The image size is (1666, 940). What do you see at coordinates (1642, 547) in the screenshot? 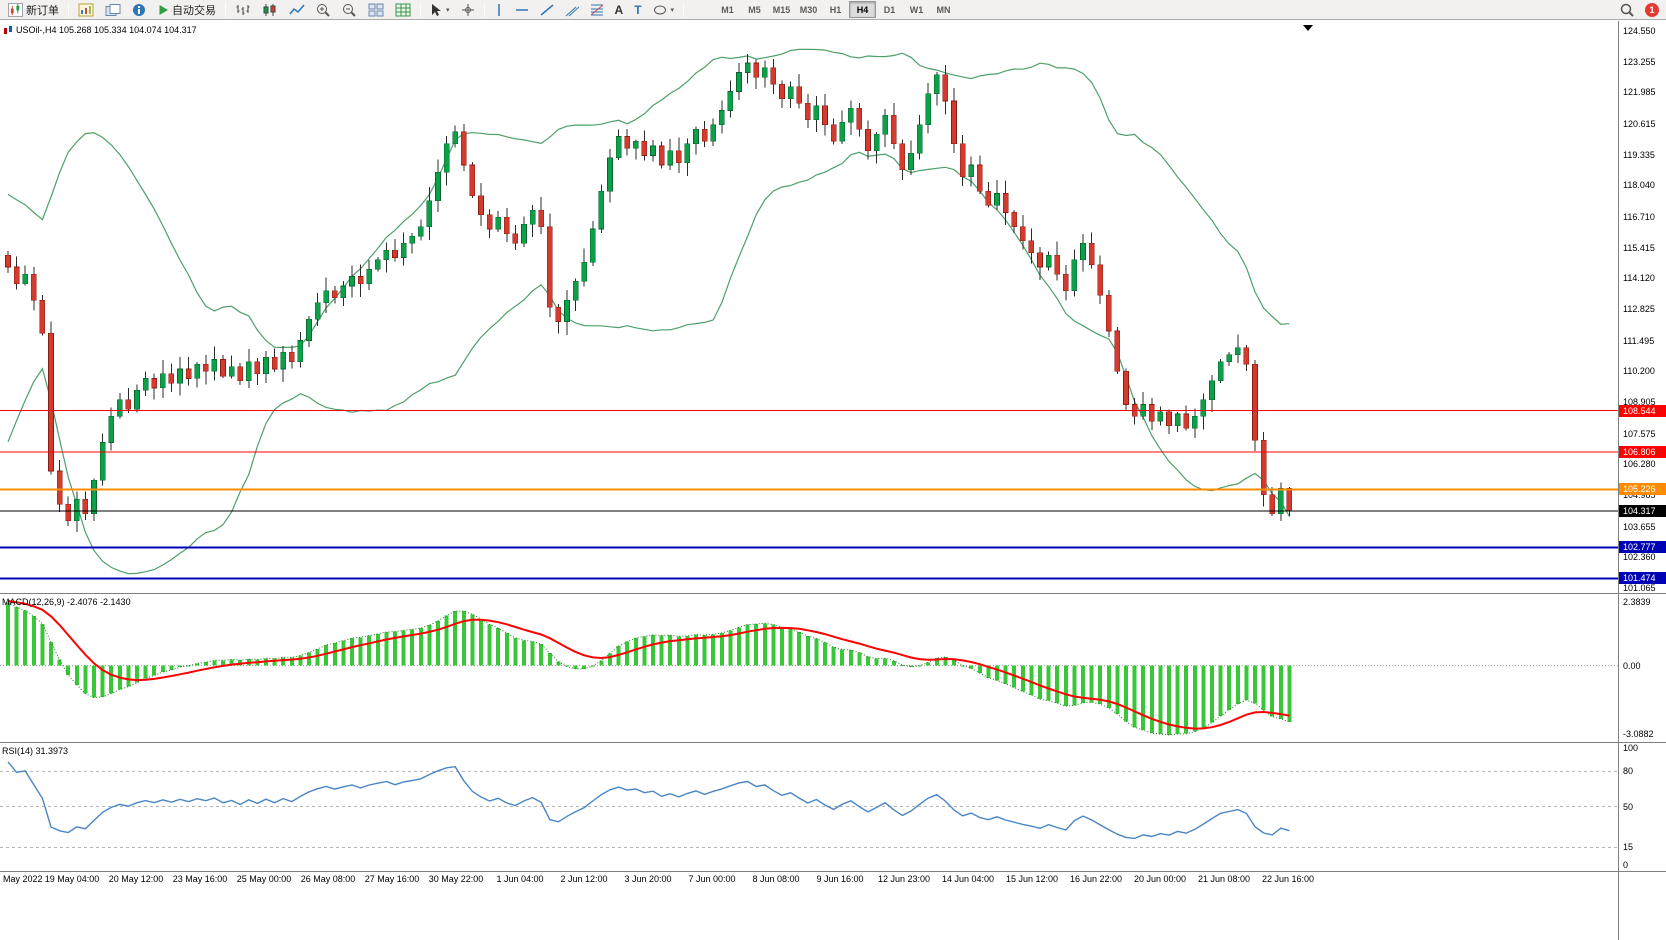
I see `price-tag-102.777: 102.777` at bounding box center [1642, 547].